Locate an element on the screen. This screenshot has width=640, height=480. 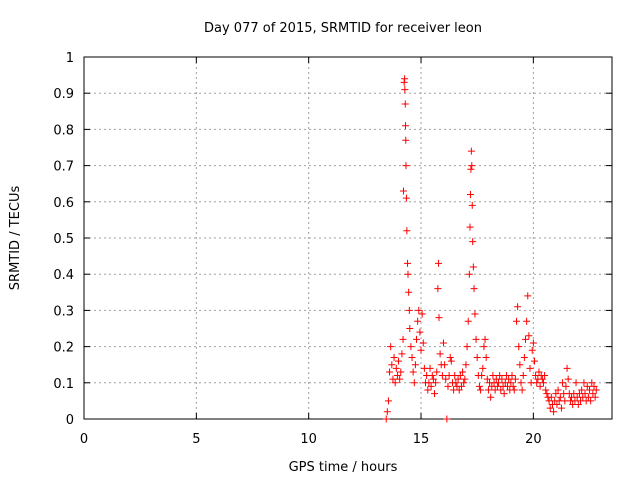
y-tick-label: 0.7 is located at coordinates (63, 167).